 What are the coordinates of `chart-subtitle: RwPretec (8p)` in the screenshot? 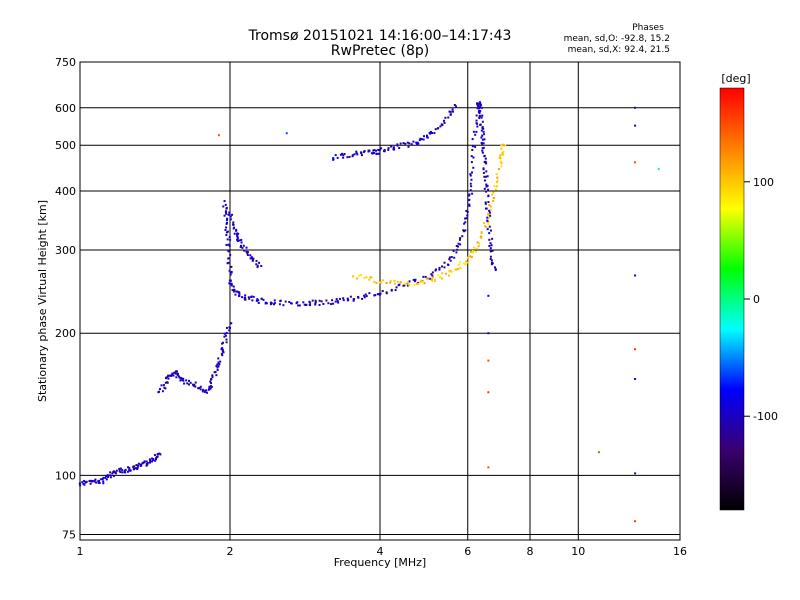 It's located at (380, 51).